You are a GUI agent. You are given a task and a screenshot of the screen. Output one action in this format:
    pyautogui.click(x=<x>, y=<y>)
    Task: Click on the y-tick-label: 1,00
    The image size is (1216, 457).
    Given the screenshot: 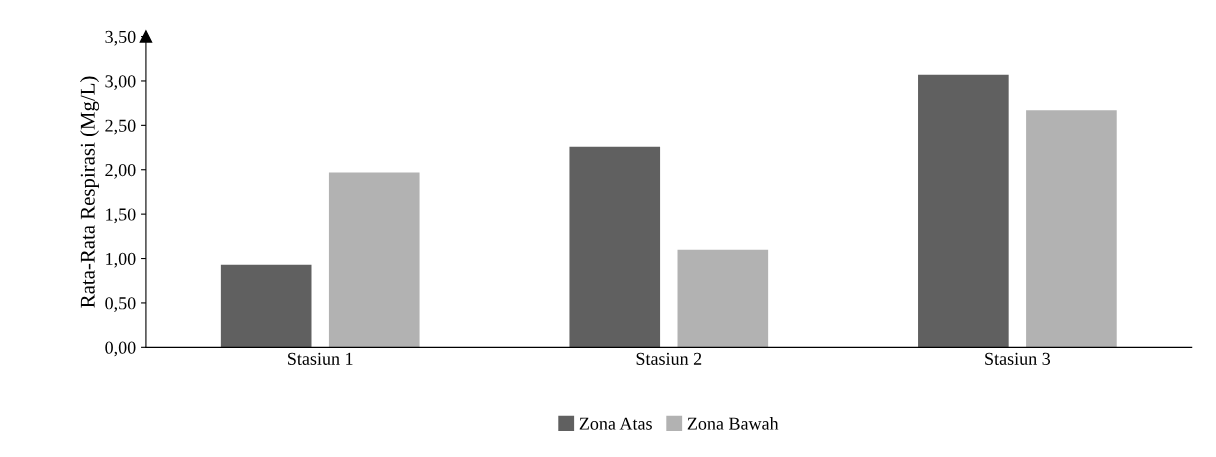 What is the action you would take?
    pyautogui.click(x=121, y=260)
    